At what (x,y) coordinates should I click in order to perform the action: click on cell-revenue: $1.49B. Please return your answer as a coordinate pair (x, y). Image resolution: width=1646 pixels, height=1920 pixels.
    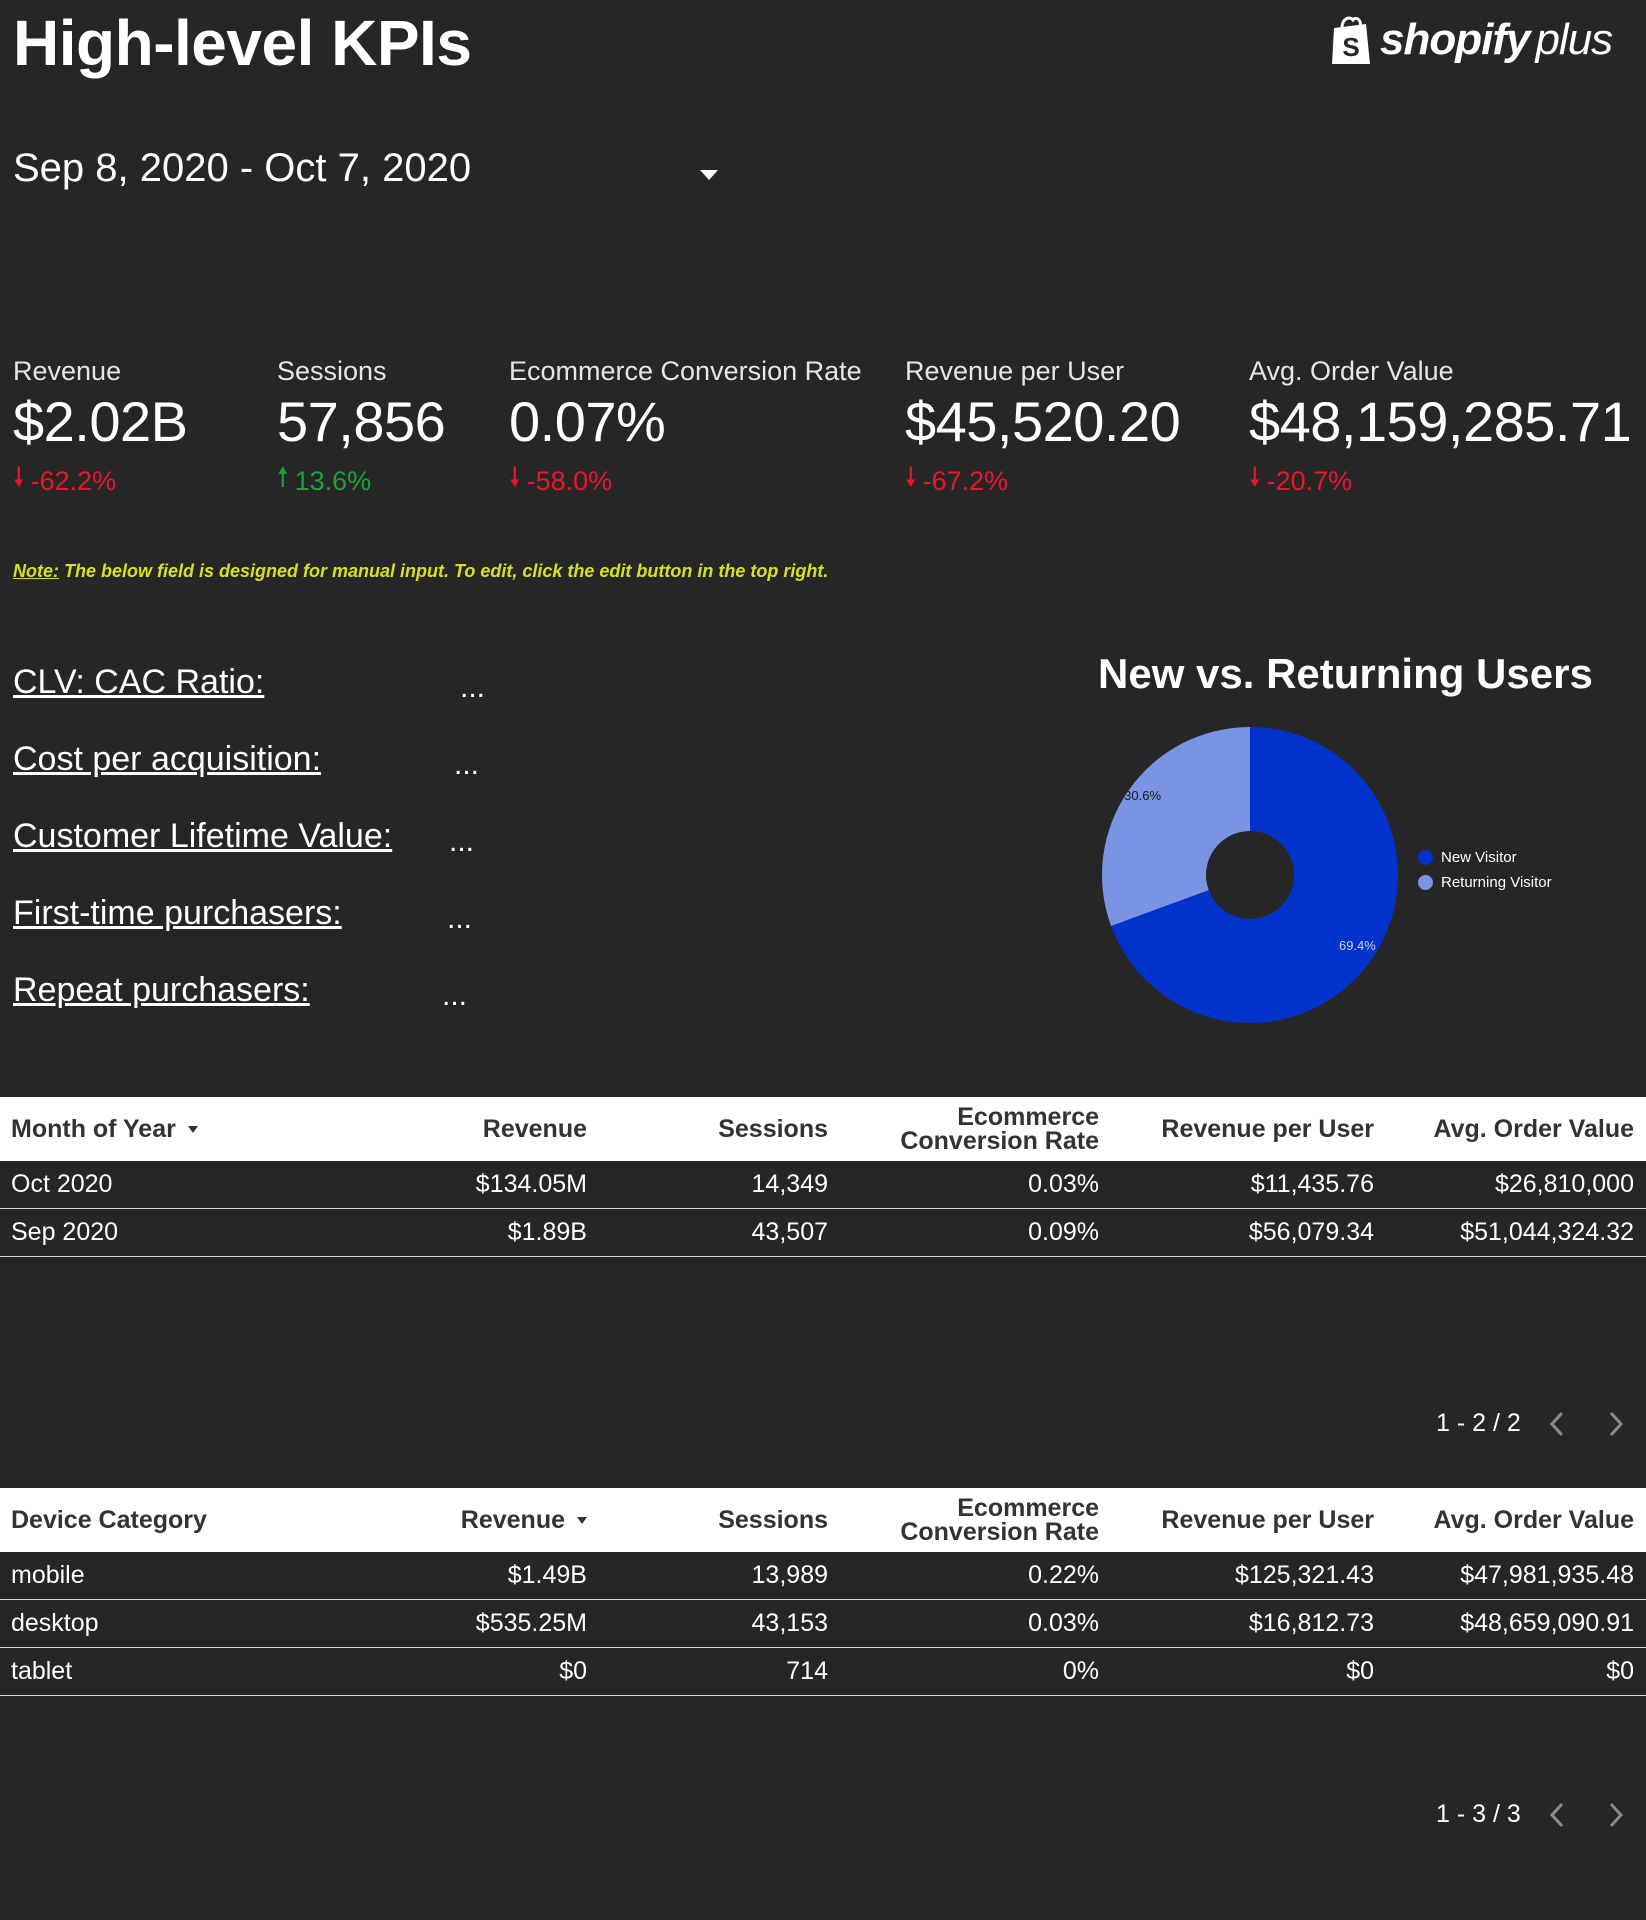
    Looking at the image, I should click on (466, 1576).